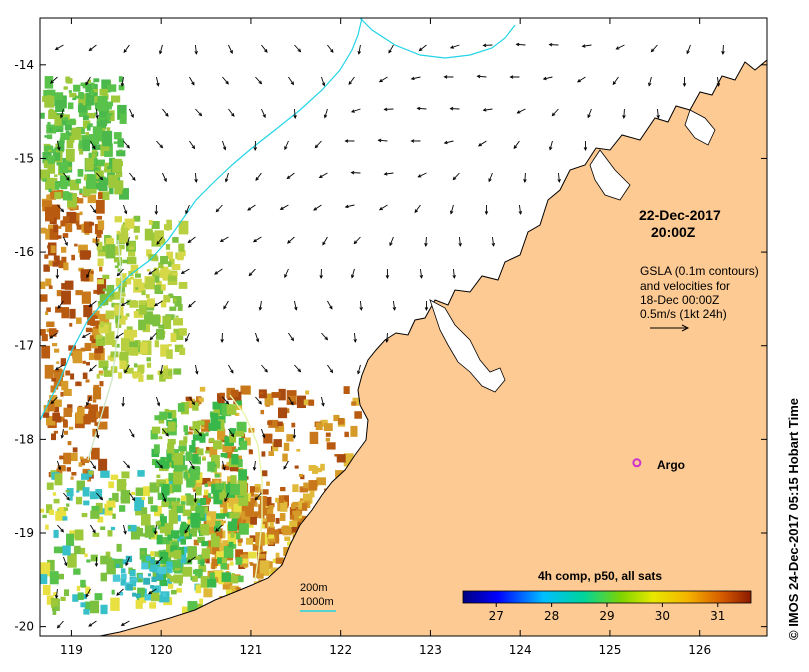  Describe the element at coordinates (71, 650) in the screenshot. I see `x-tick-label: 119` at that location.